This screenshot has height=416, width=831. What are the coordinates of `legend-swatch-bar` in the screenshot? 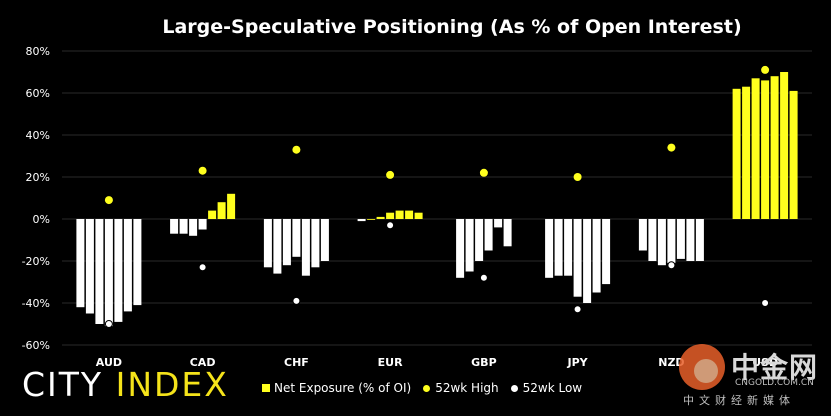 It's located at (266, 388).